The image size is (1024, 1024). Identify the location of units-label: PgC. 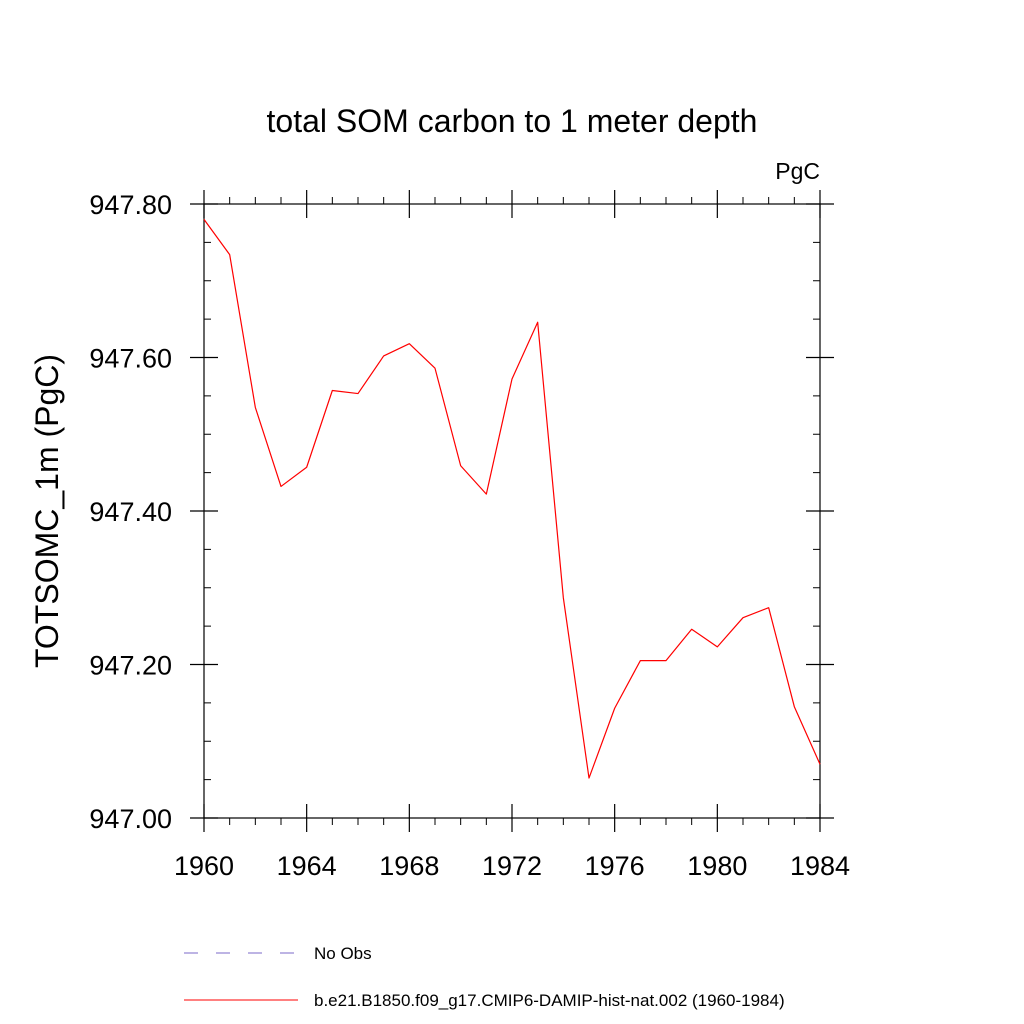
(797, 171).